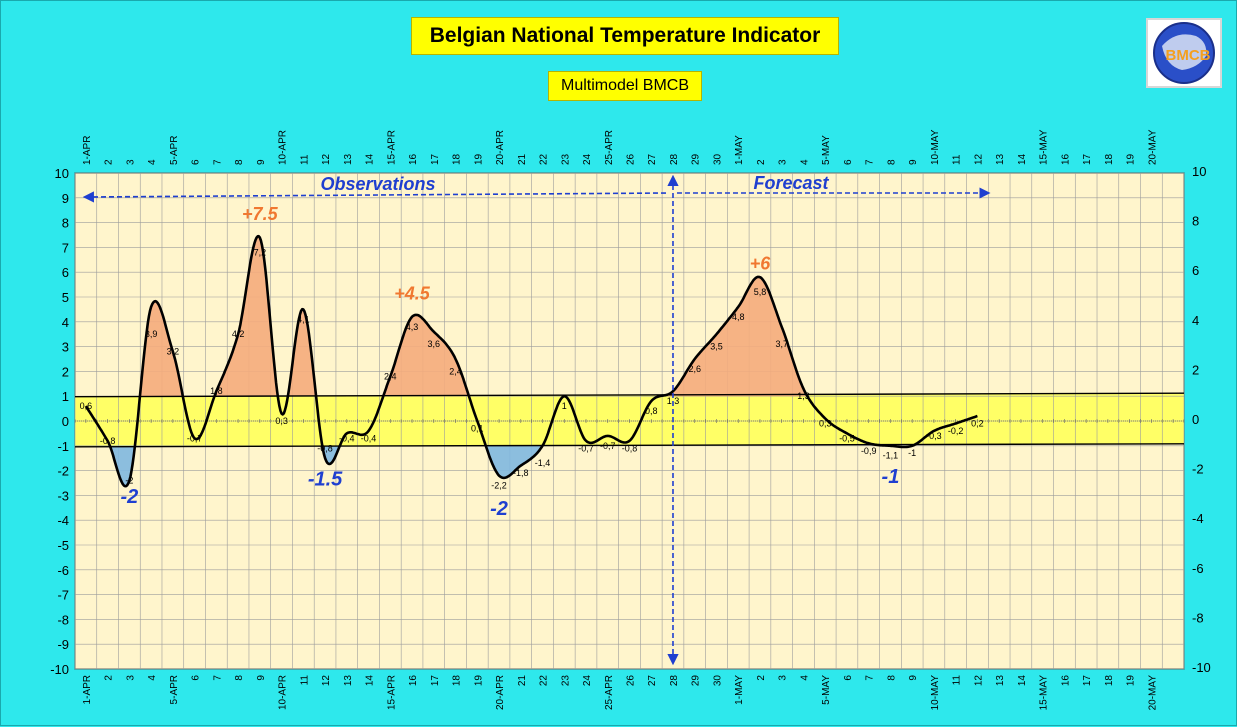 The width and height of the screenshot is (1237, 727). Describe the element at coordinates (1152, 147) in the screenshot. I see `x-top-tick-label: 20-MAY` at that location.